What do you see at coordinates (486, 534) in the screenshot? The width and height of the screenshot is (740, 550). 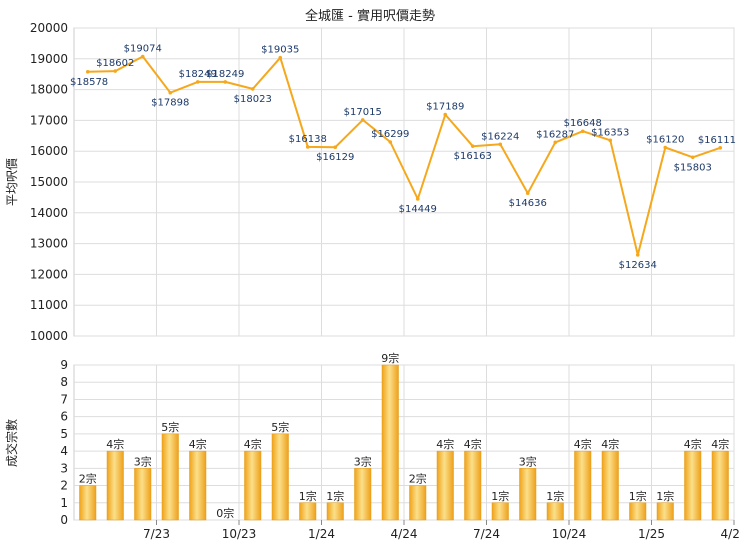 I see `x-tick-label: 7/24` at bounding box center [486, 534].